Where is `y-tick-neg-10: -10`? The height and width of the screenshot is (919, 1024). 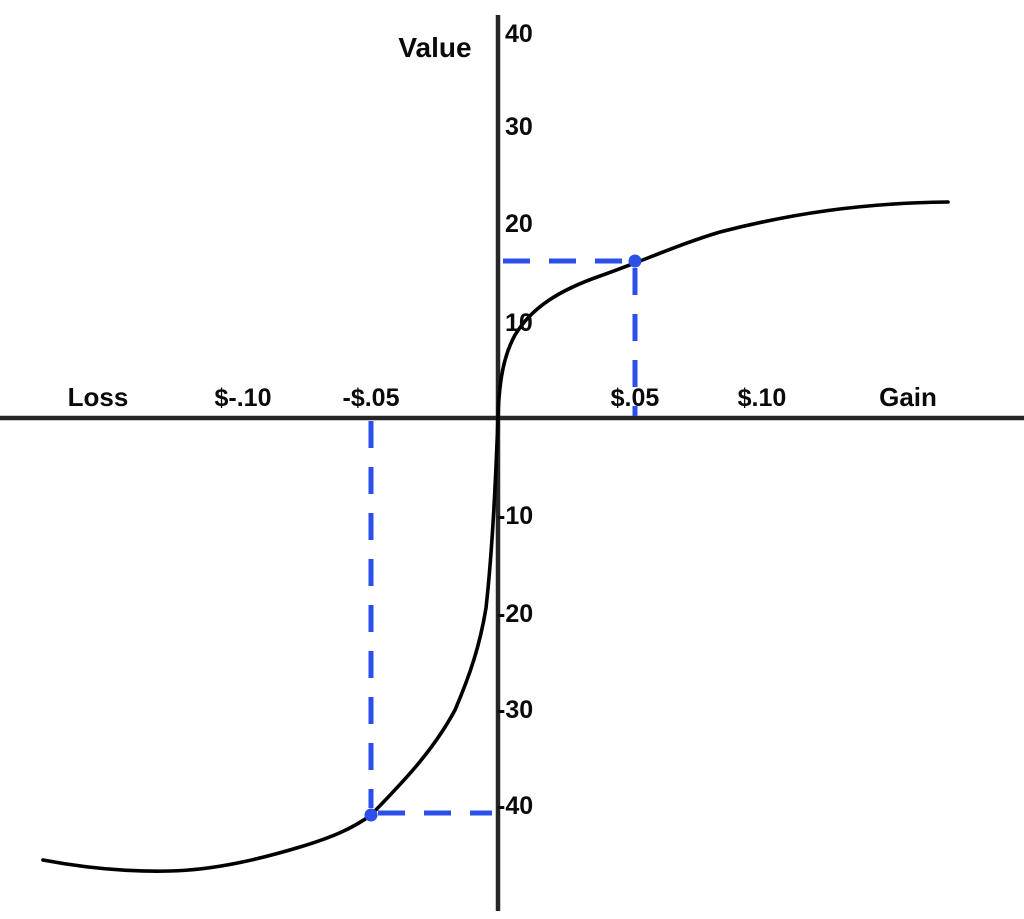 y-tick-neg-10: -10 is located at coordinates (515, 516).